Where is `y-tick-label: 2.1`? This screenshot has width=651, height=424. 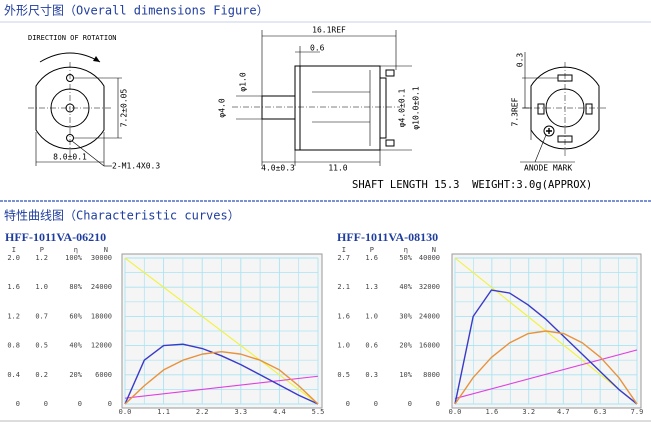
y-tick-label: 2.1 is located at coordinates (343, 287).